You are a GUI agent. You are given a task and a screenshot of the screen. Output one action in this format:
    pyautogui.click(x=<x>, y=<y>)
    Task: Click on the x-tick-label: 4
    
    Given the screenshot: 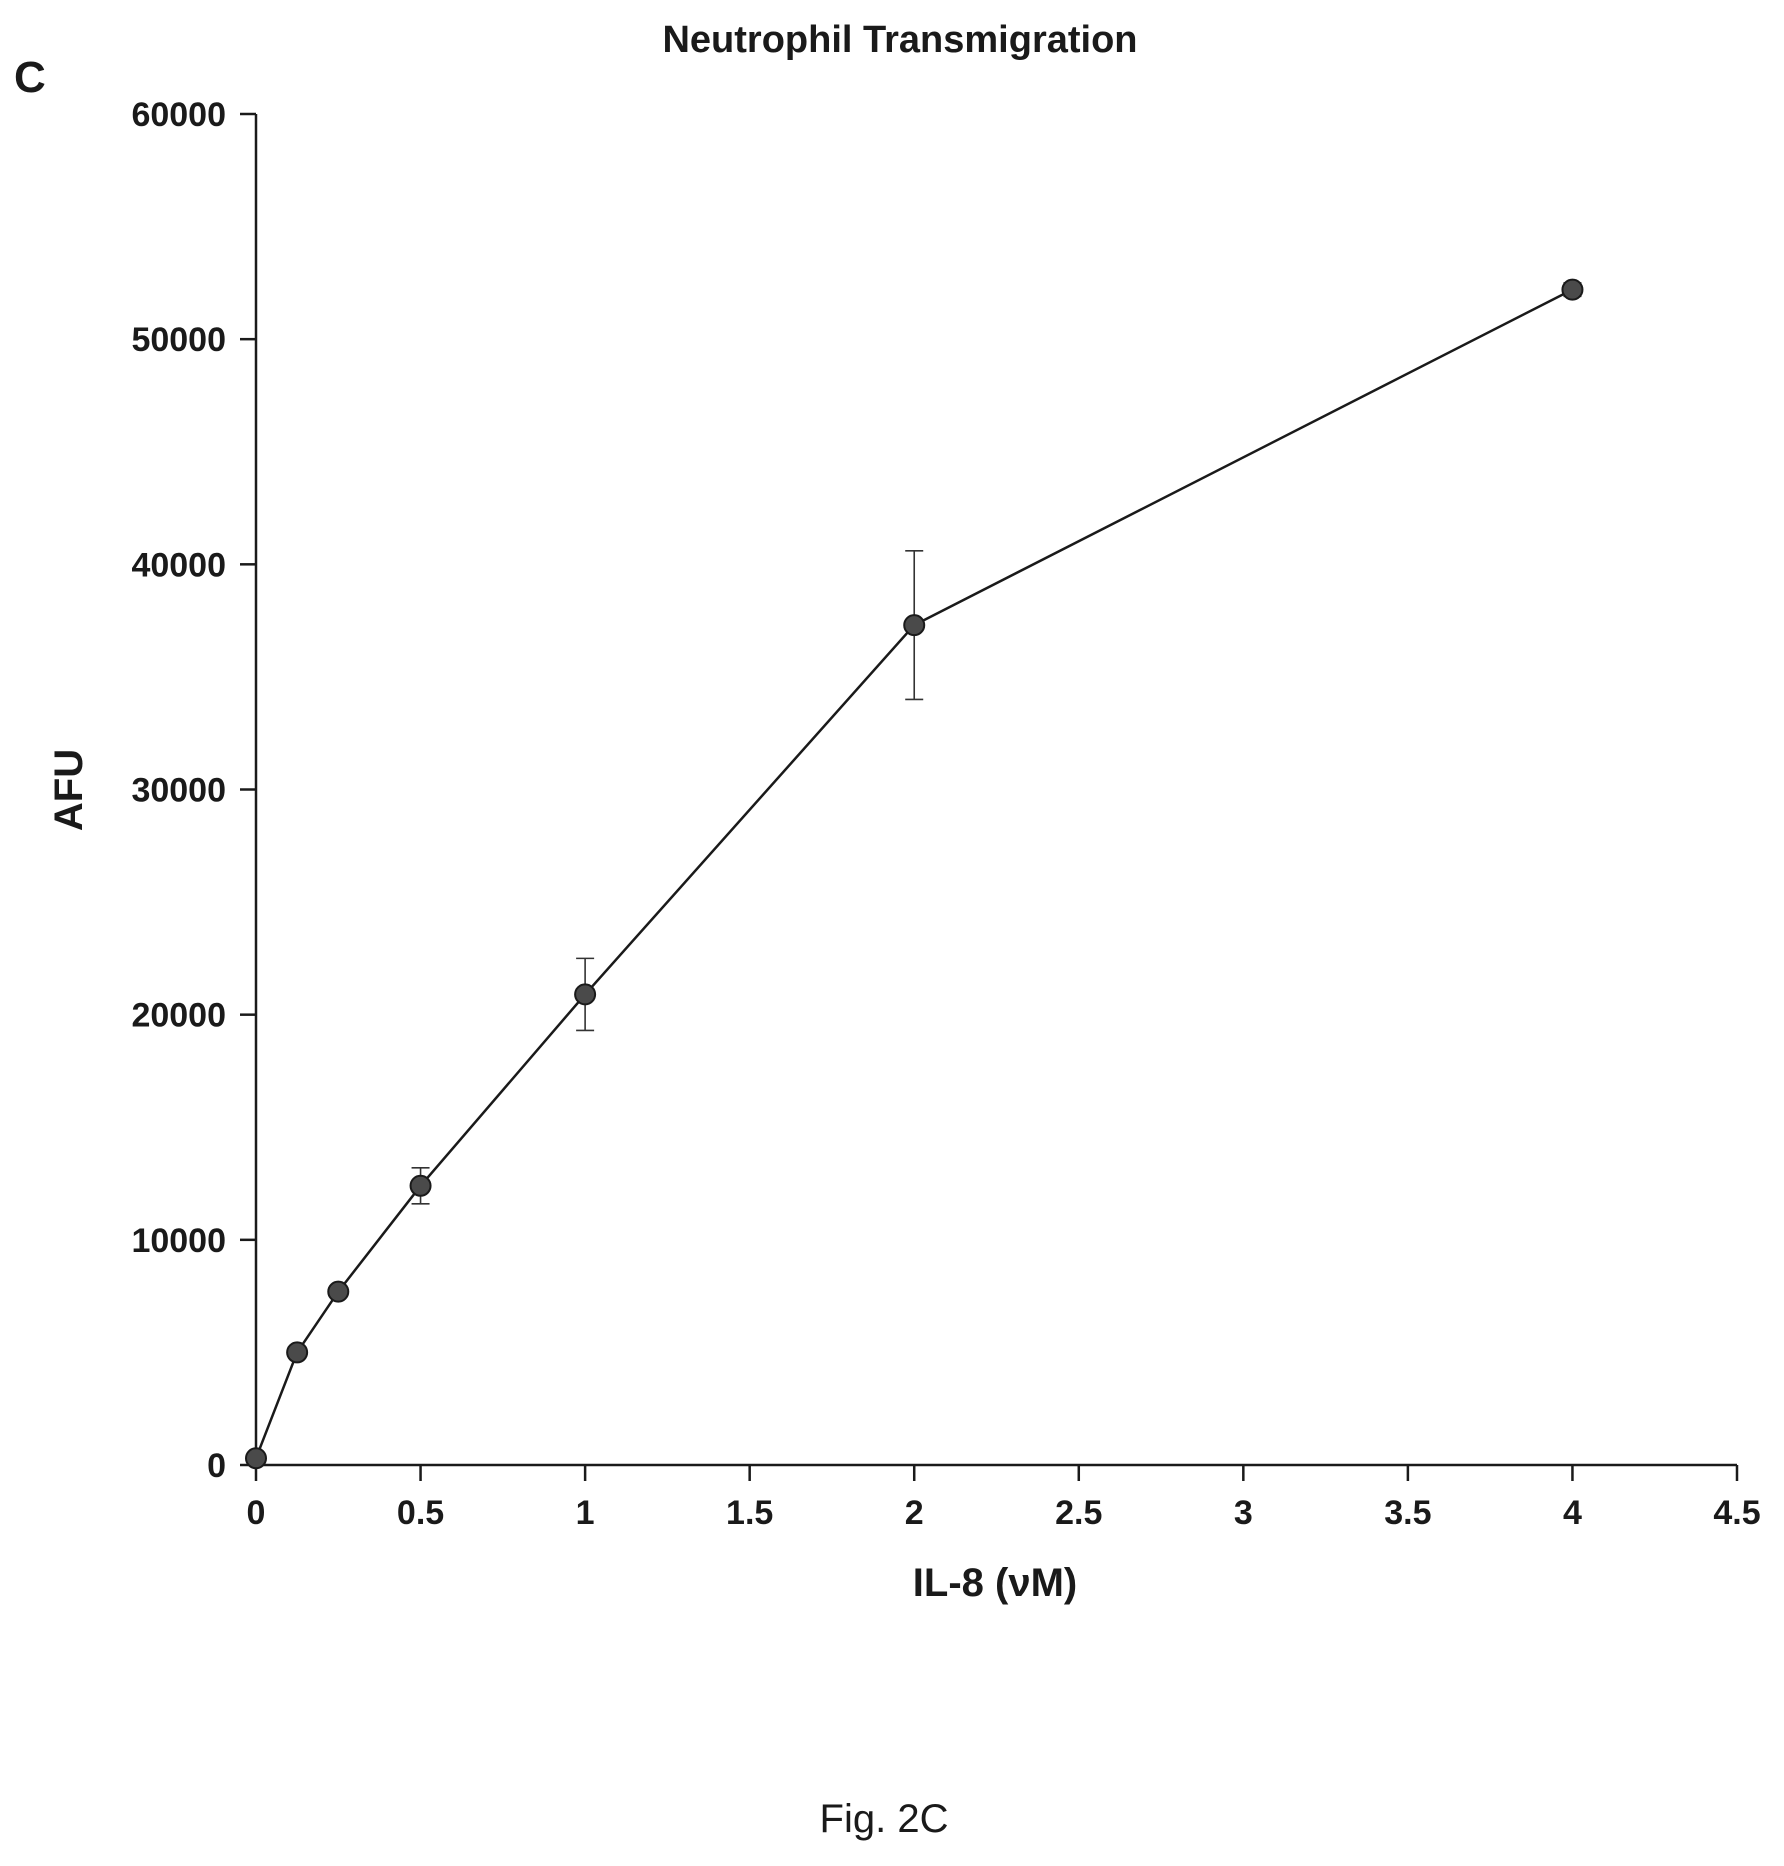 What is the action you would take?
    pyautogui.click(x=1572, y=1513)
    